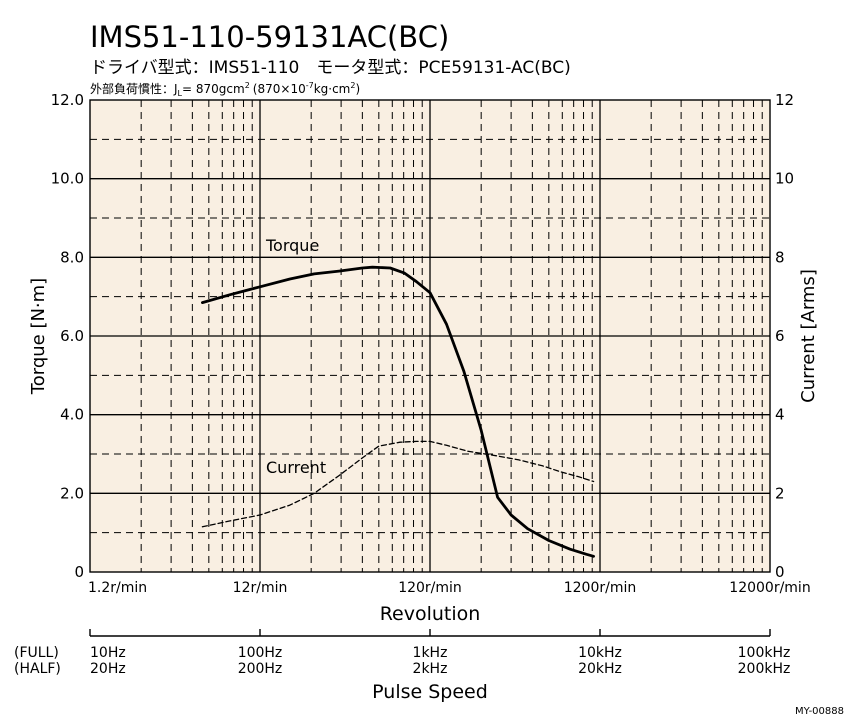  What do you see at coordinates (430, 692) in the screenshot?
I see `pulse-axis-title: Pulse Speed` at bounding box center [430, 692].